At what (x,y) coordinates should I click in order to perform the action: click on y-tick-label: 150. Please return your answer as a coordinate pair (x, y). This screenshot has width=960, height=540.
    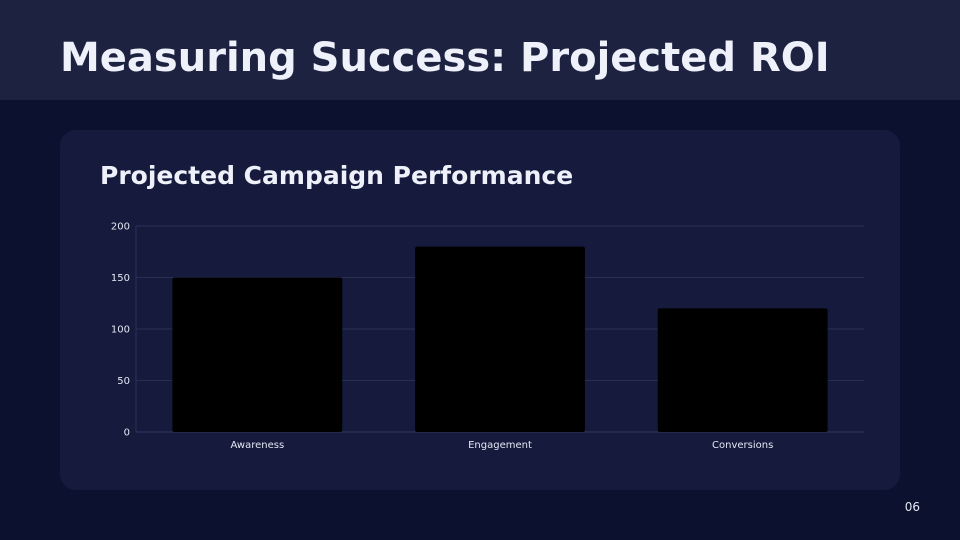
    Looking at the image, I should click on (120, 278).